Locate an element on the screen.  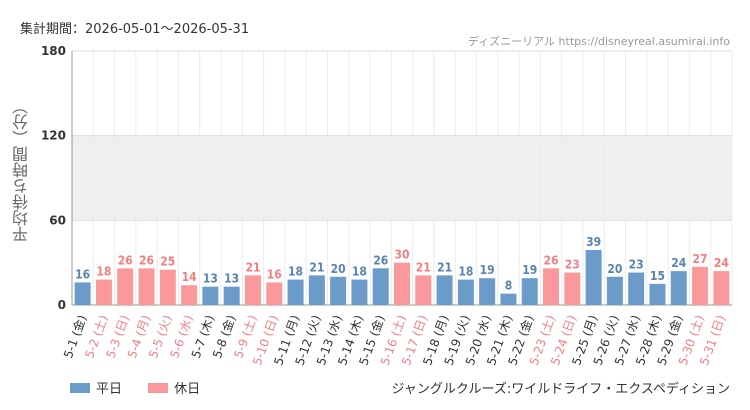
legend-weekday: 平日 is located at coordinates (96, 387).